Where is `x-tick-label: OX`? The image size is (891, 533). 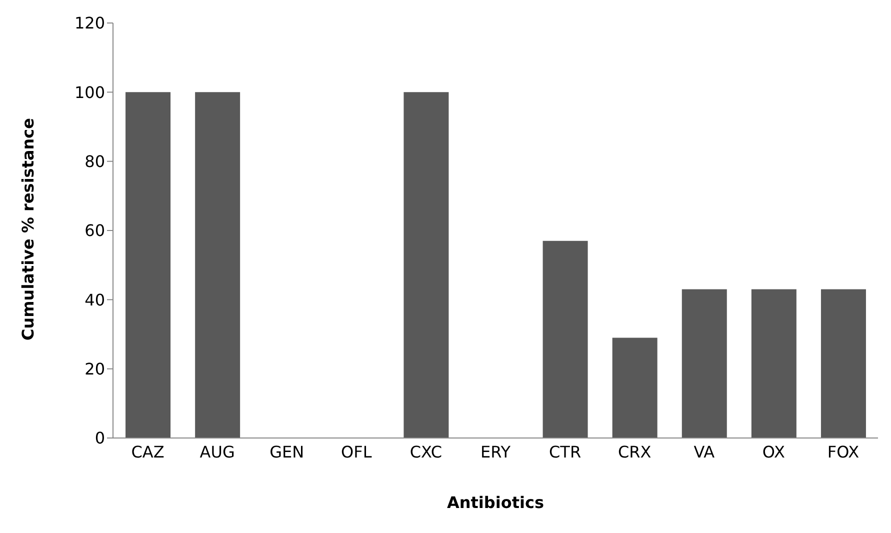
x-tick-label: OX is located at coordinates (773, 452).